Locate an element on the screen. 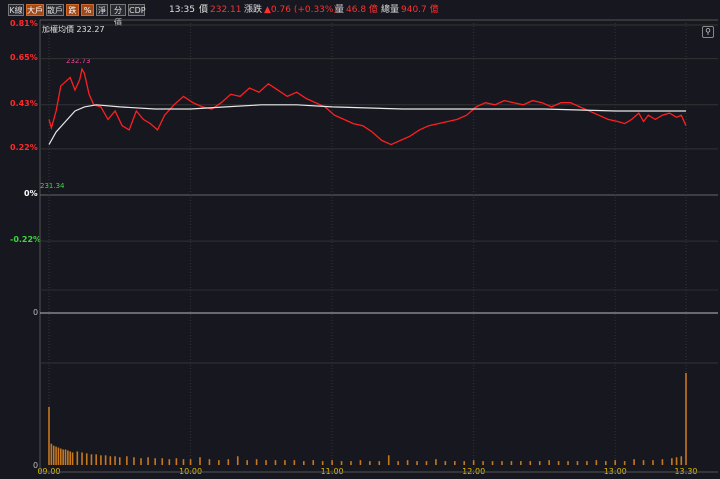 This screenshot has height=479, width=720. header-time: 13:35 is located at coordinates (182, 10).